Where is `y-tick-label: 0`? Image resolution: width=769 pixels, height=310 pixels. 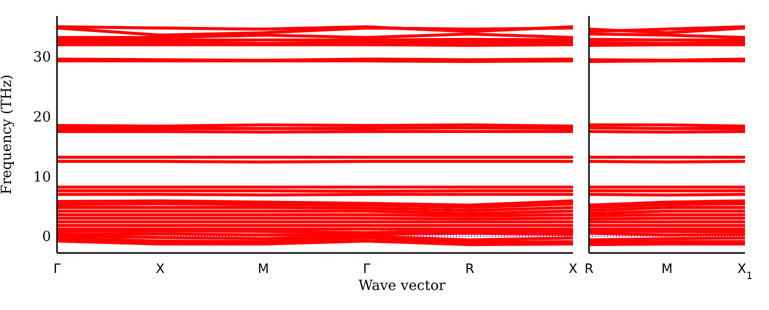 y-tick-label: 0 is located at coordinates (46, 237).